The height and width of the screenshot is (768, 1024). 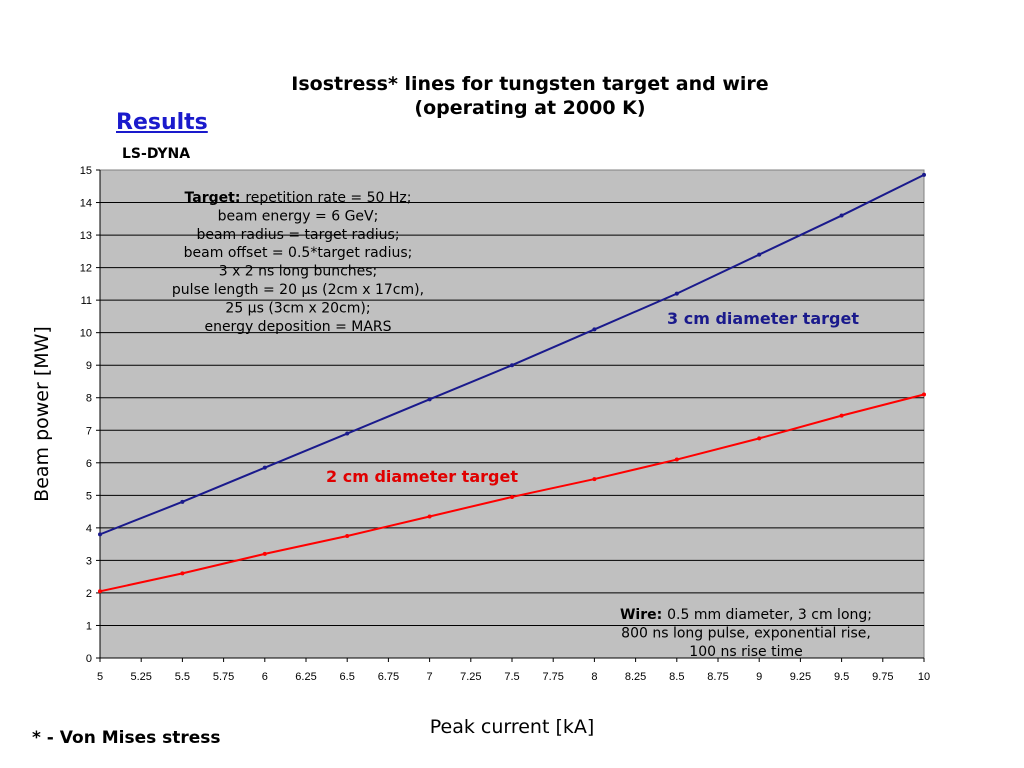 I want to click on y-tick-label: 9, so click(x=89, y=366).